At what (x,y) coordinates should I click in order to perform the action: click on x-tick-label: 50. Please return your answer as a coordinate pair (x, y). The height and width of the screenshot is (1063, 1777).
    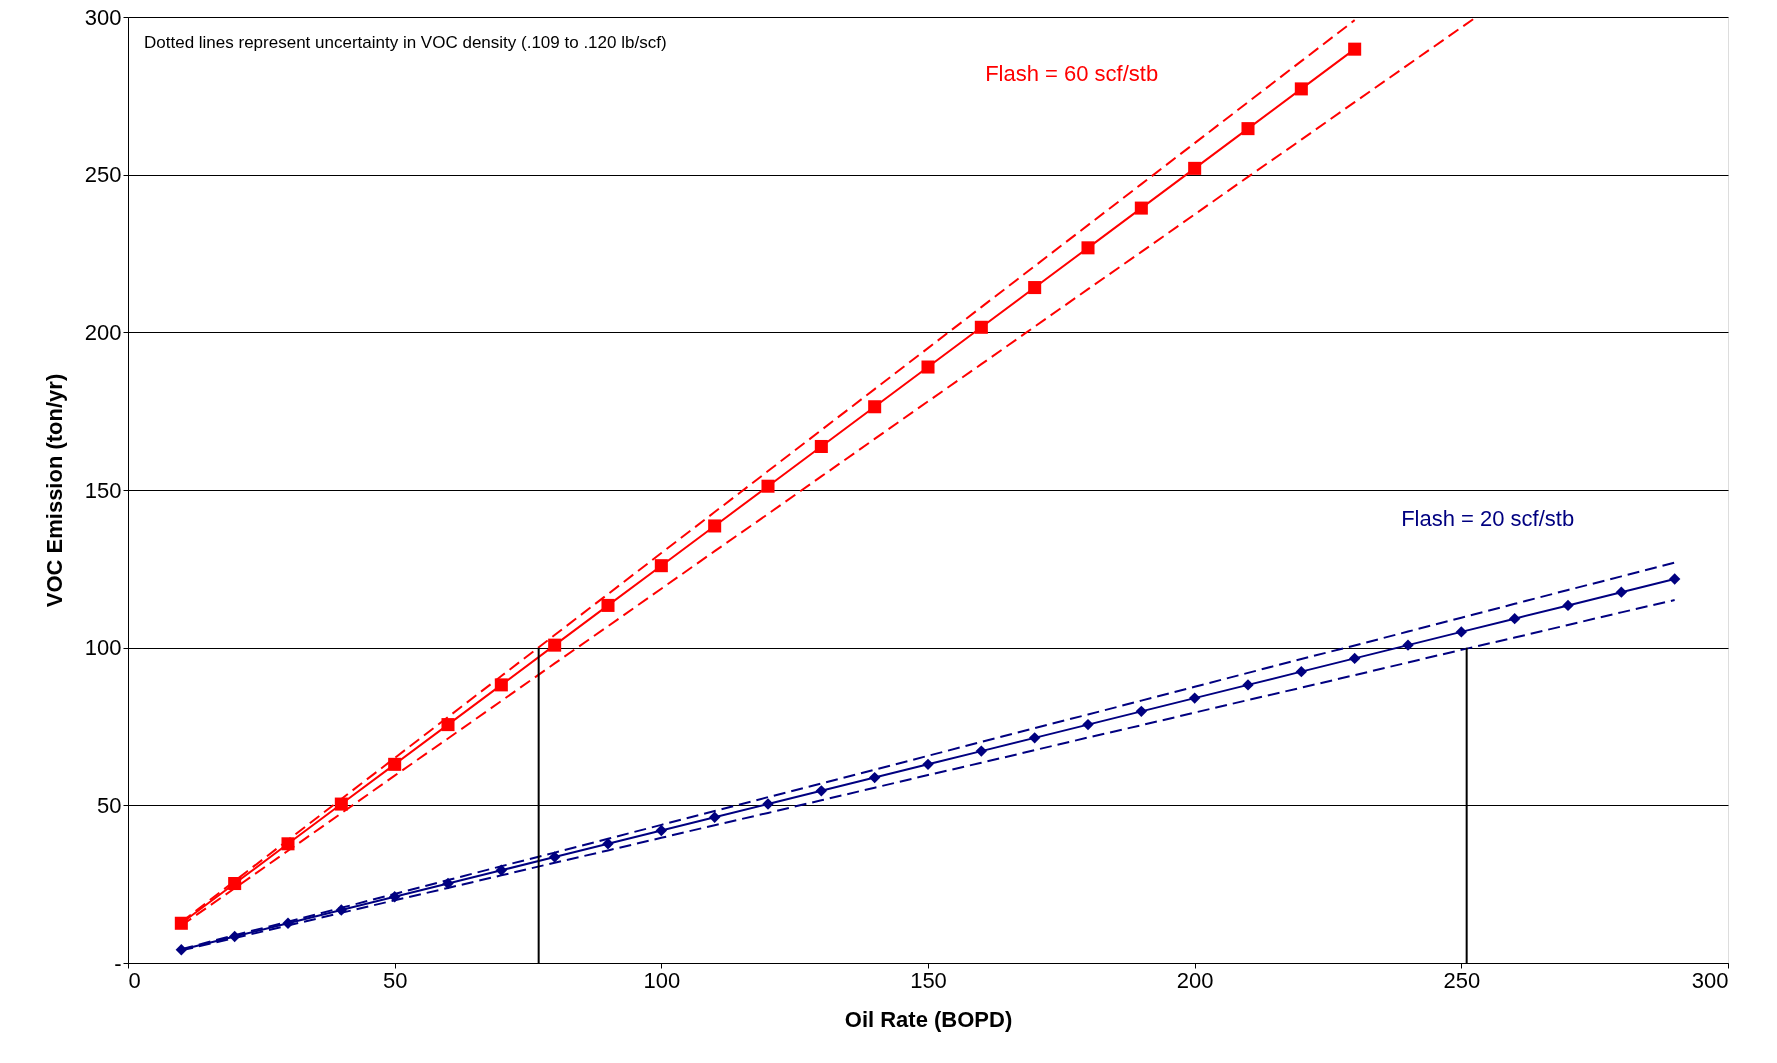
    Looking at the image, I should click on (395, 980).